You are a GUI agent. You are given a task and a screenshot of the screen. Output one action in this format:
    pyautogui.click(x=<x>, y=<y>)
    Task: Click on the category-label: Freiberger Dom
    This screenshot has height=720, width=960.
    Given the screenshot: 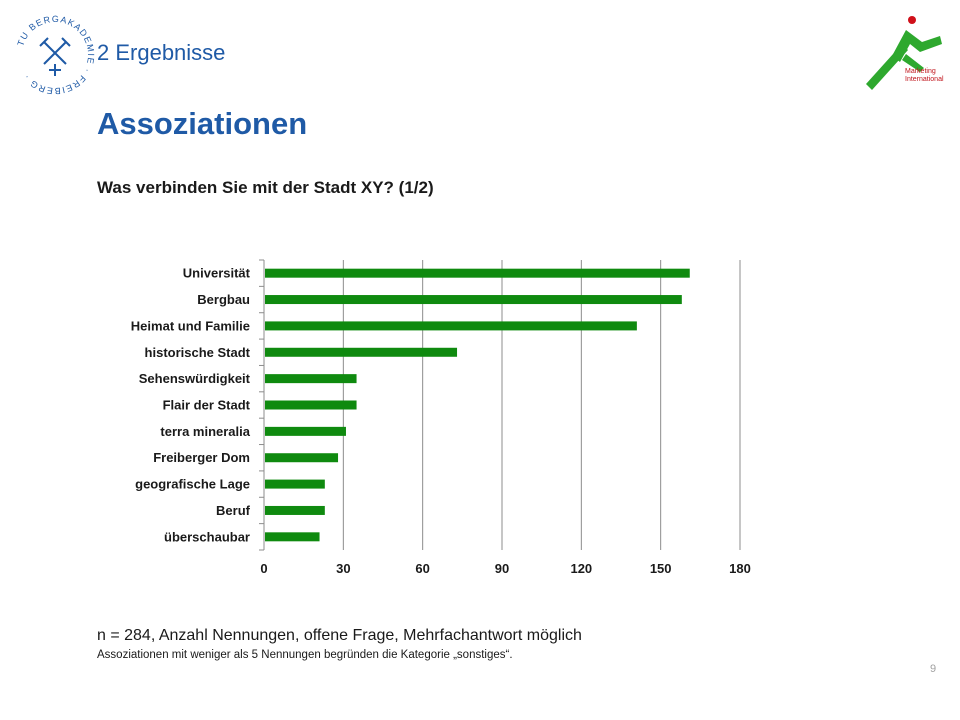 What is the action you would take?
    pyautogui.click(x=201, y=457)
    